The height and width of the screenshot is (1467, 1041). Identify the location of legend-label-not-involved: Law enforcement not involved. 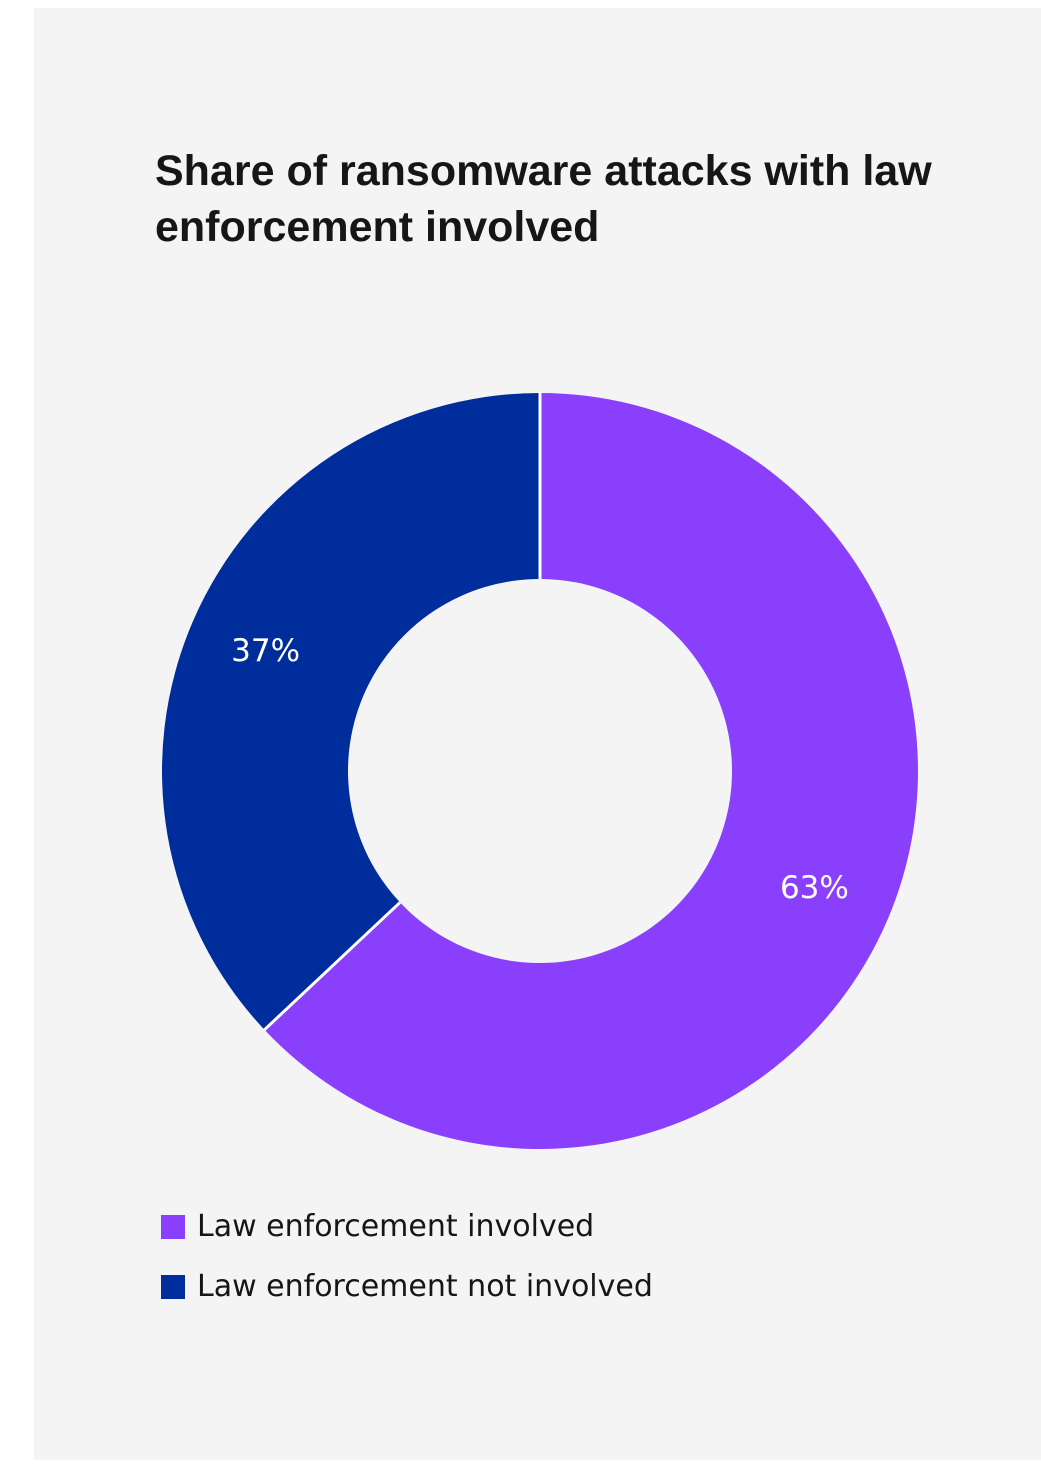
(425, 1286).